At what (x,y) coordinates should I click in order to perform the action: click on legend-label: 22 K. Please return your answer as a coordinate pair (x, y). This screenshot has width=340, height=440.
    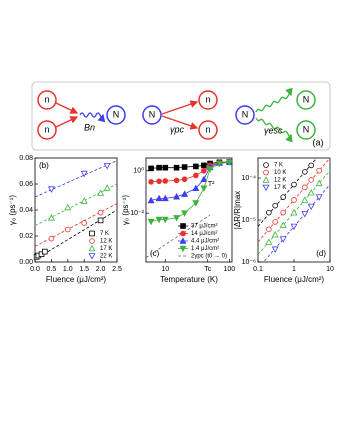
    Looking at the image, I should click on (106, 257).